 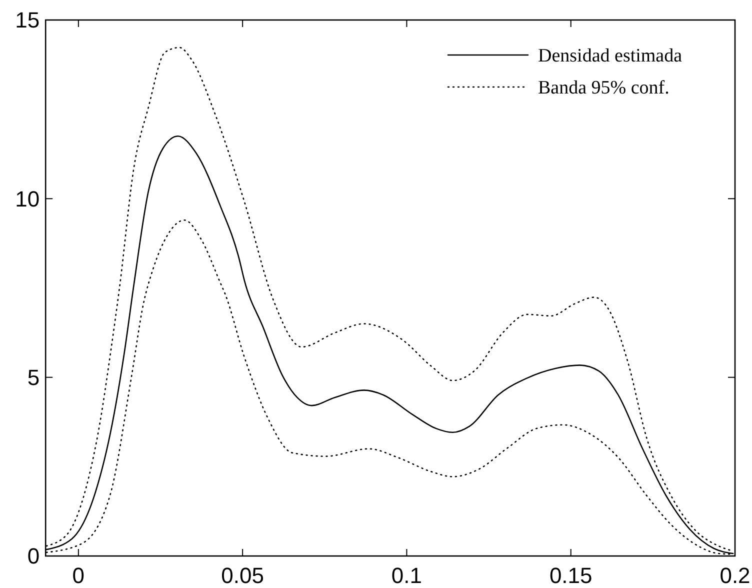 I want to click on x-tick-label: 0.1, so click(x=406, y=575).